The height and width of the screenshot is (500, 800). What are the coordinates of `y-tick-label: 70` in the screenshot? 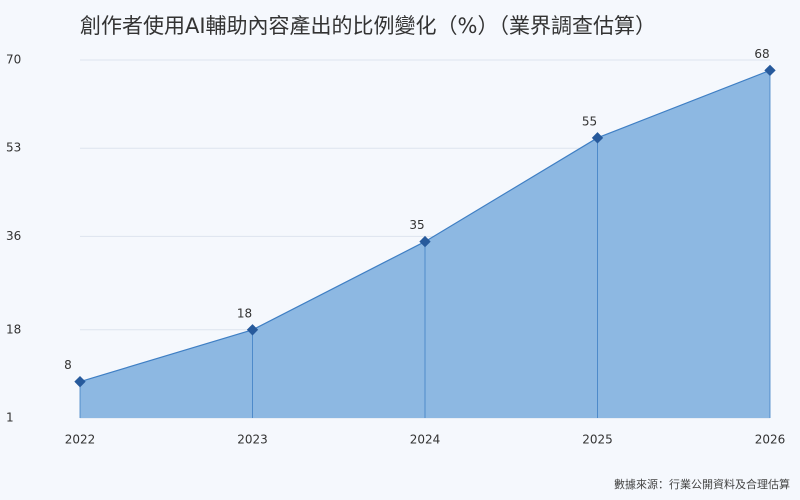 It's located at (13, 60).